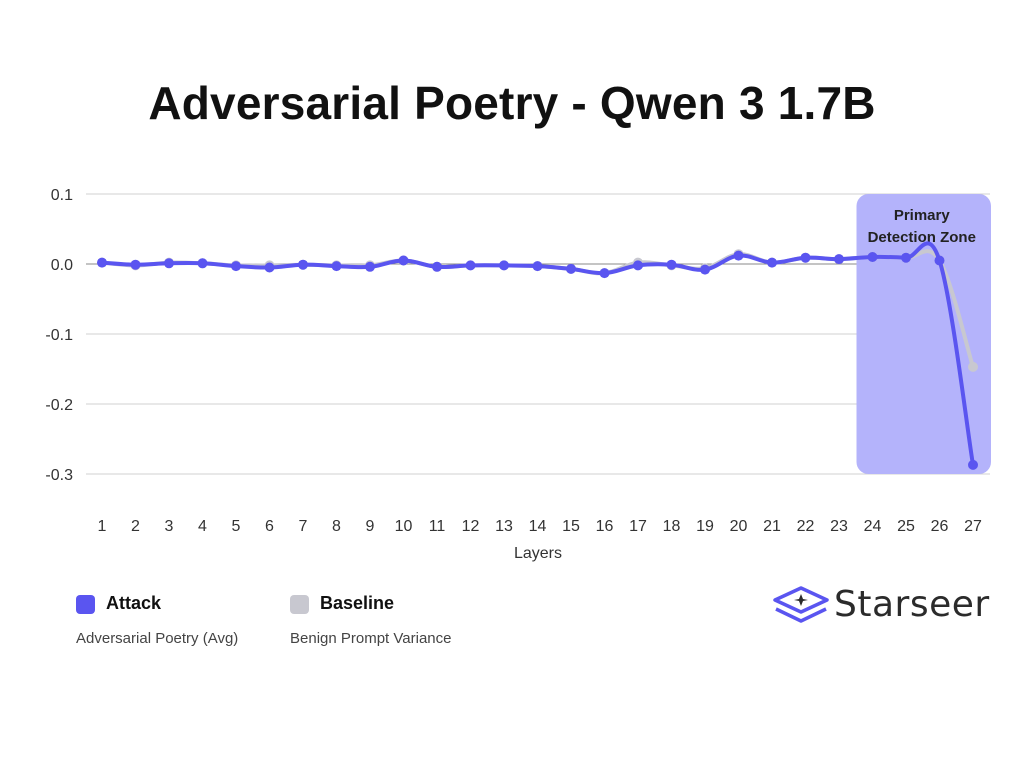 The image size is (1024, 768). What do you see at coordinates (873, 526) in the screenshot?
I see `x-tick-label: 24` at bounding box center [873, 526].